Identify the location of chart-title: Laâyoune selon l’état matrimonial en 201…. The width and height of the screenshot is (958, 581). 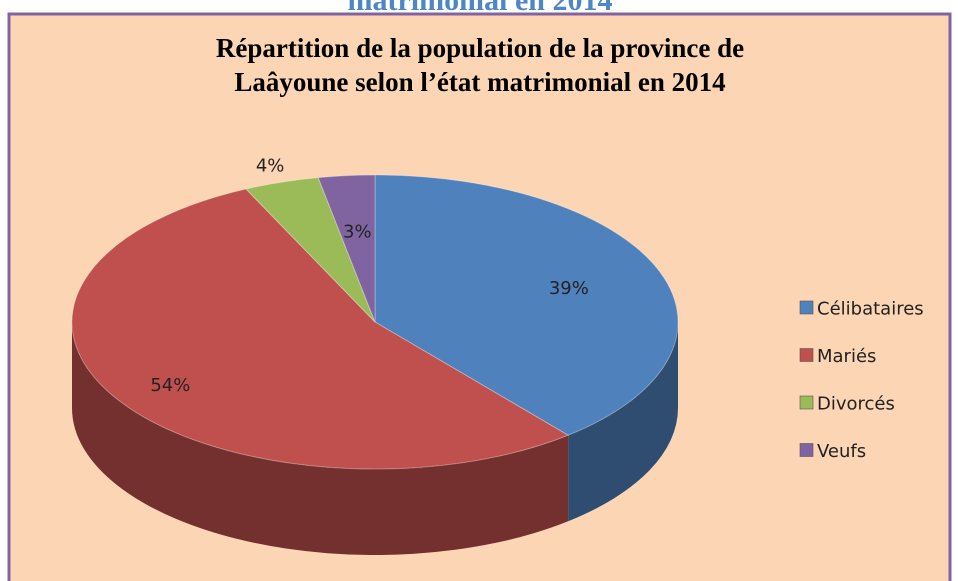
(479, 82).